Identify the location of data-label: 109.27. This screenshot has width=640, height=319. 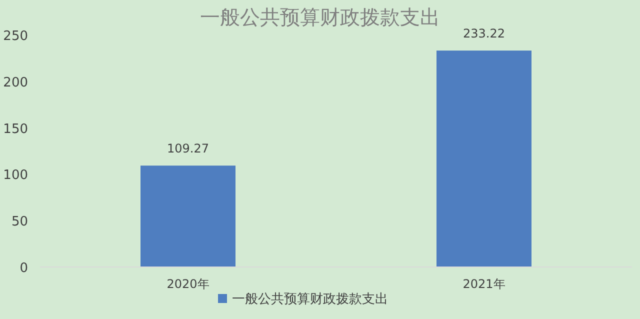
(188, 149).